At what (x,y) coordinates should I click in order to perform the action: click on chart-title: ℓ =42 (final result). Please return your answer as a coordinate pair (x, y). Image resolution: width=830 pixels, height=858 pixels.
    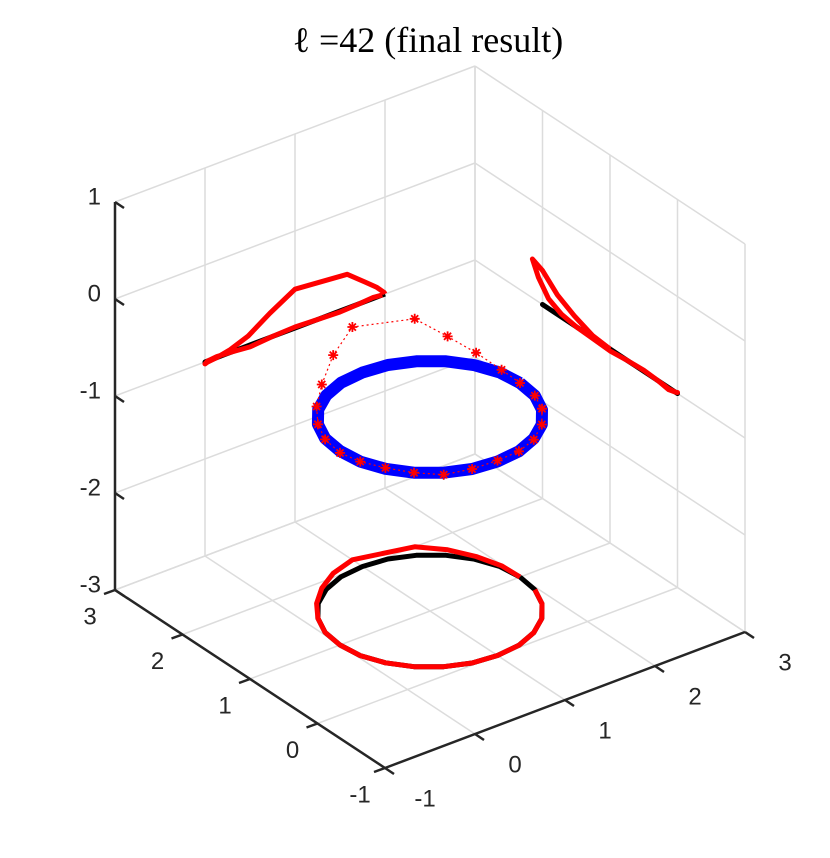
    Looking at the image, I should click on (428, 40).